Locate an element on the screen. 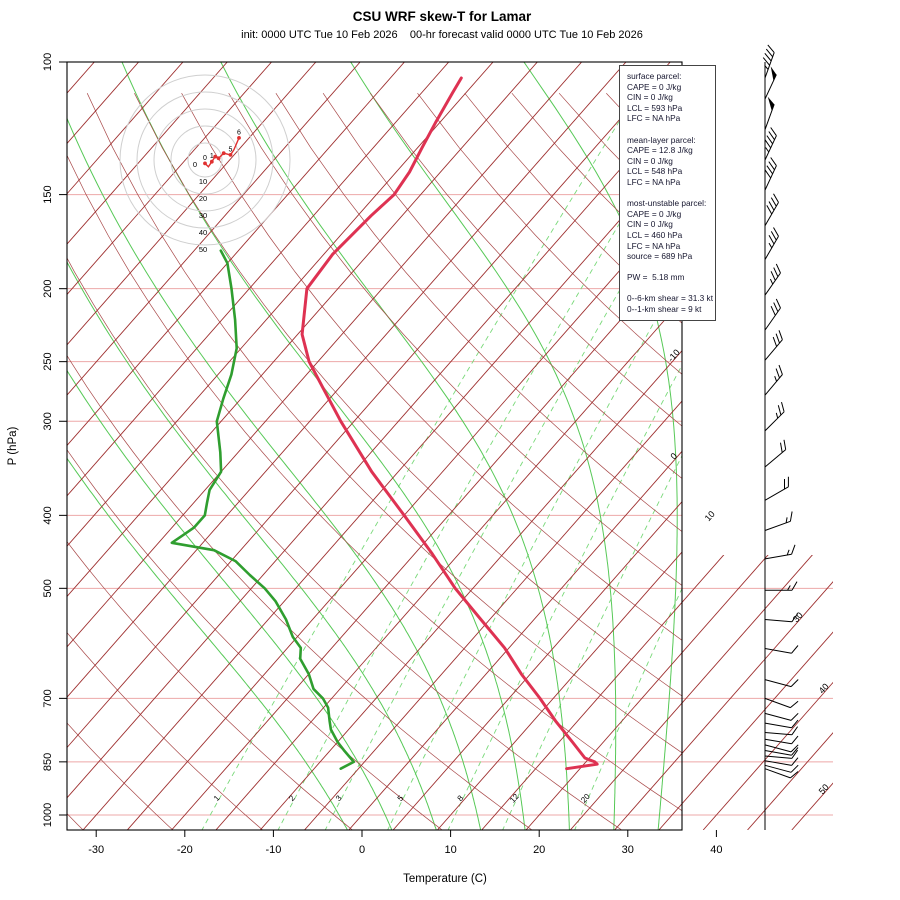 Image resolution: width=900 pixels, height=900 pixels. page-title: CSU WRF skew-T for Lamar is located at coordinates (442, 16).